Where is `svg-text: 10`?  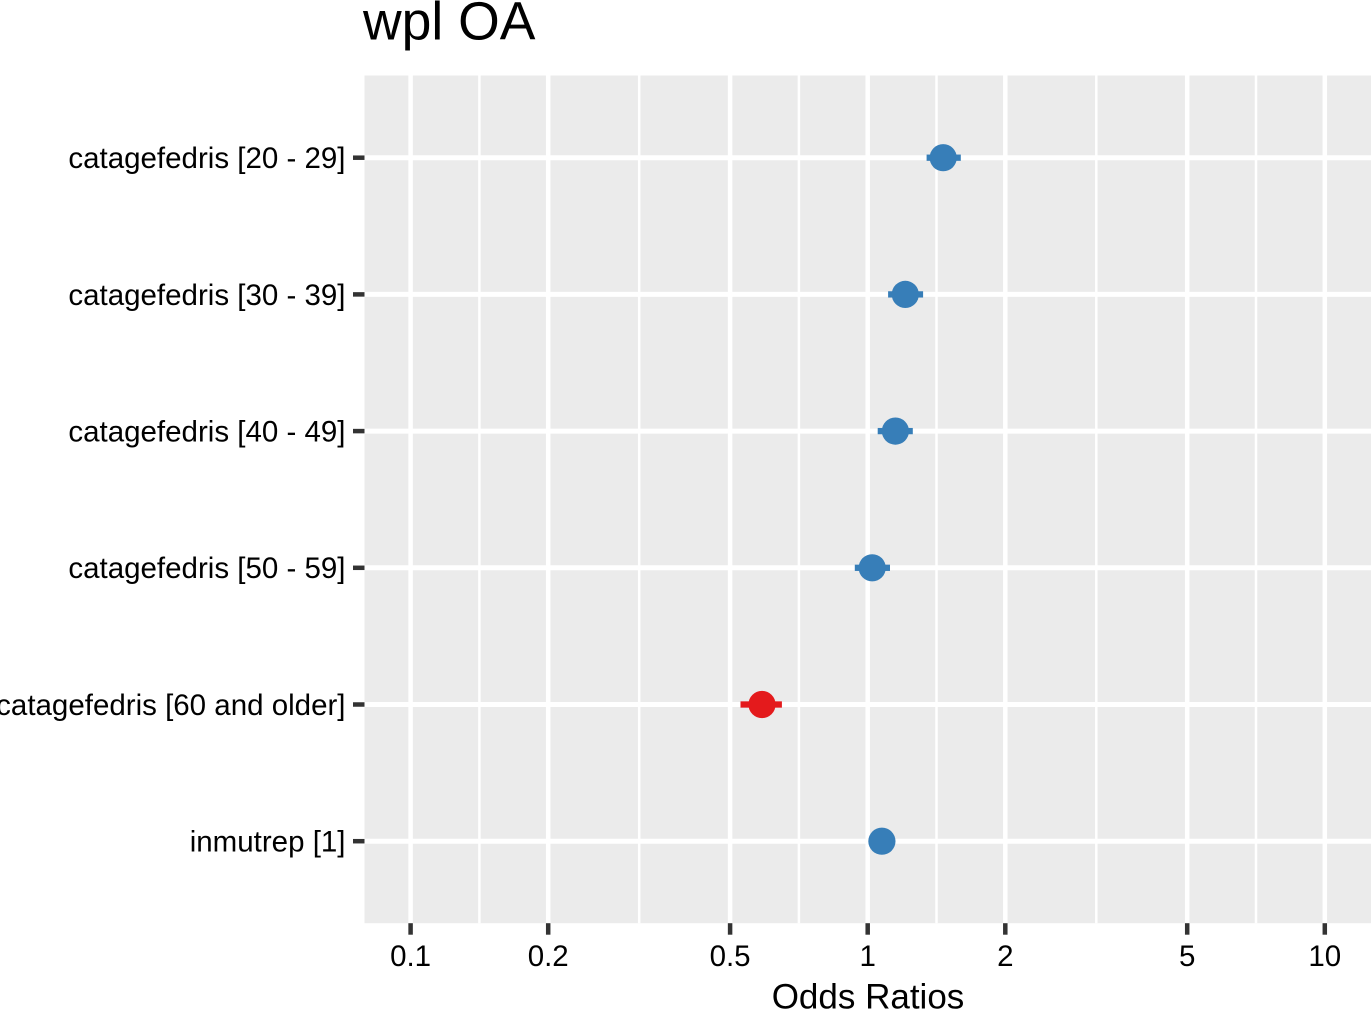 svg-text: 10 is located at coordinates (1324, 956).